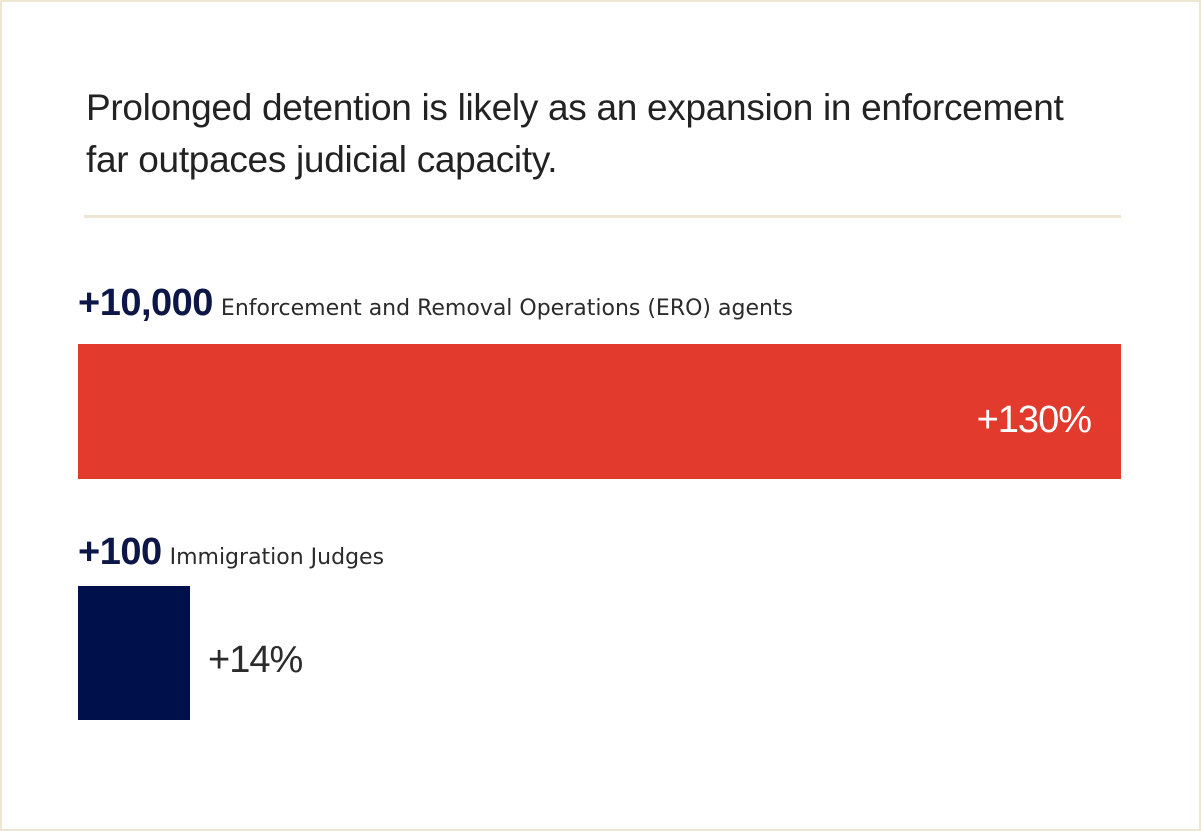 This screenshot has height=831, width=1201. Describe the element at coordinates (277, 557) in the screenshot. I see `judges-description: Immigration Judges` at that location.